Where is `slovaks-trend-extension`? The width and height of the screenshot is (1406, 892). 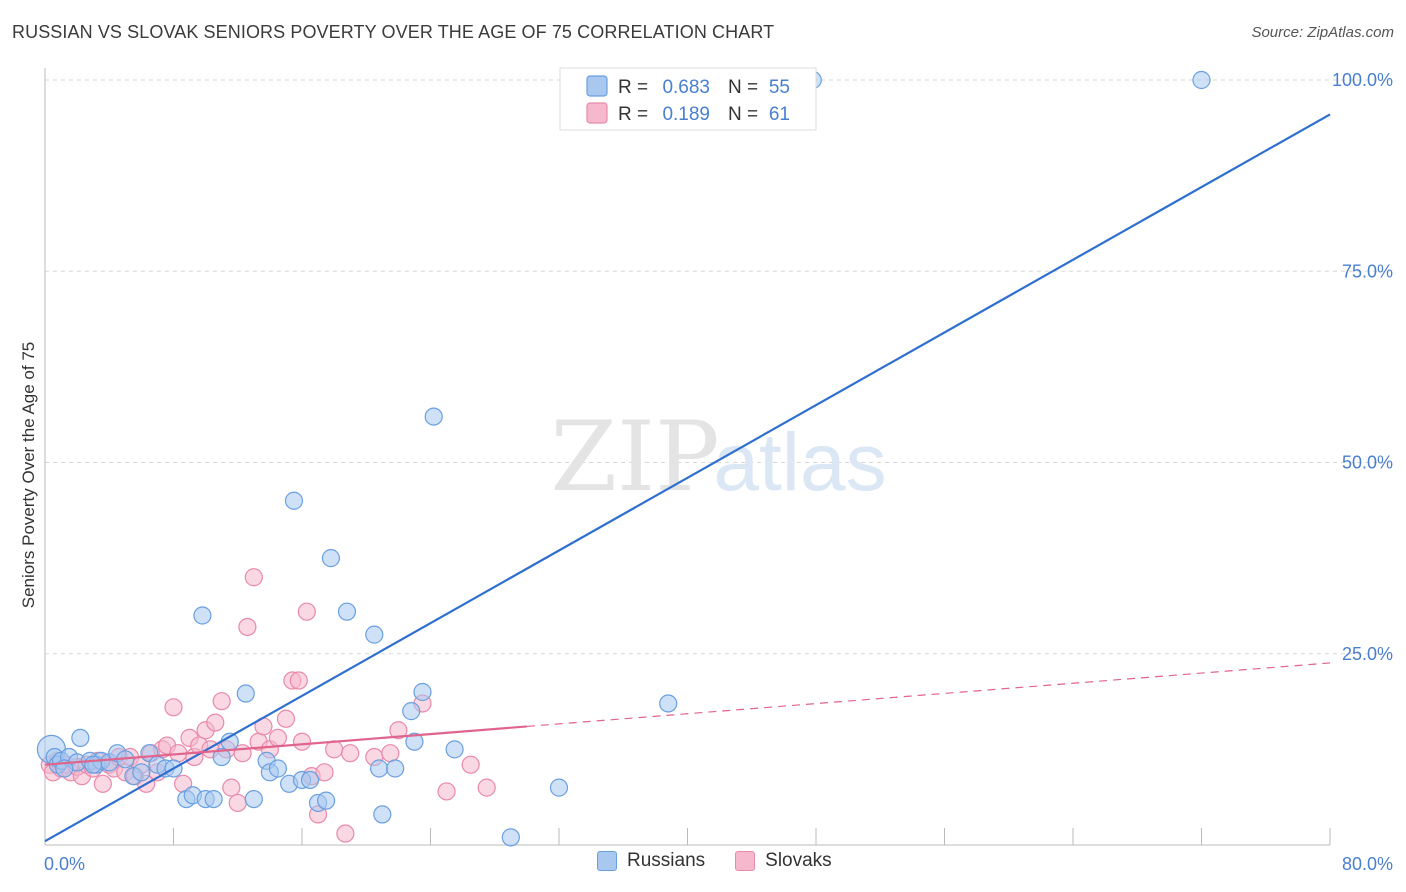 slovaks-trend-extension is located at coordinates (928, 695).